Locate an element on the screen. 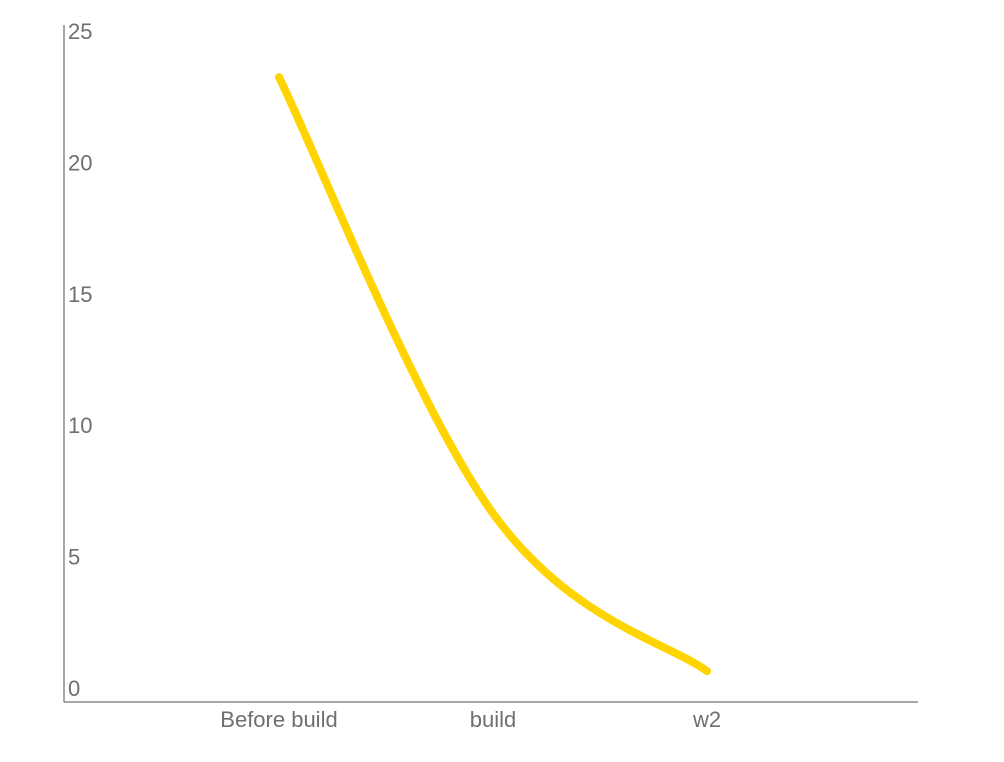 The image size is (1004, 762). x-tick-labels: Before build build w2 is located at coordinates (470, 719).